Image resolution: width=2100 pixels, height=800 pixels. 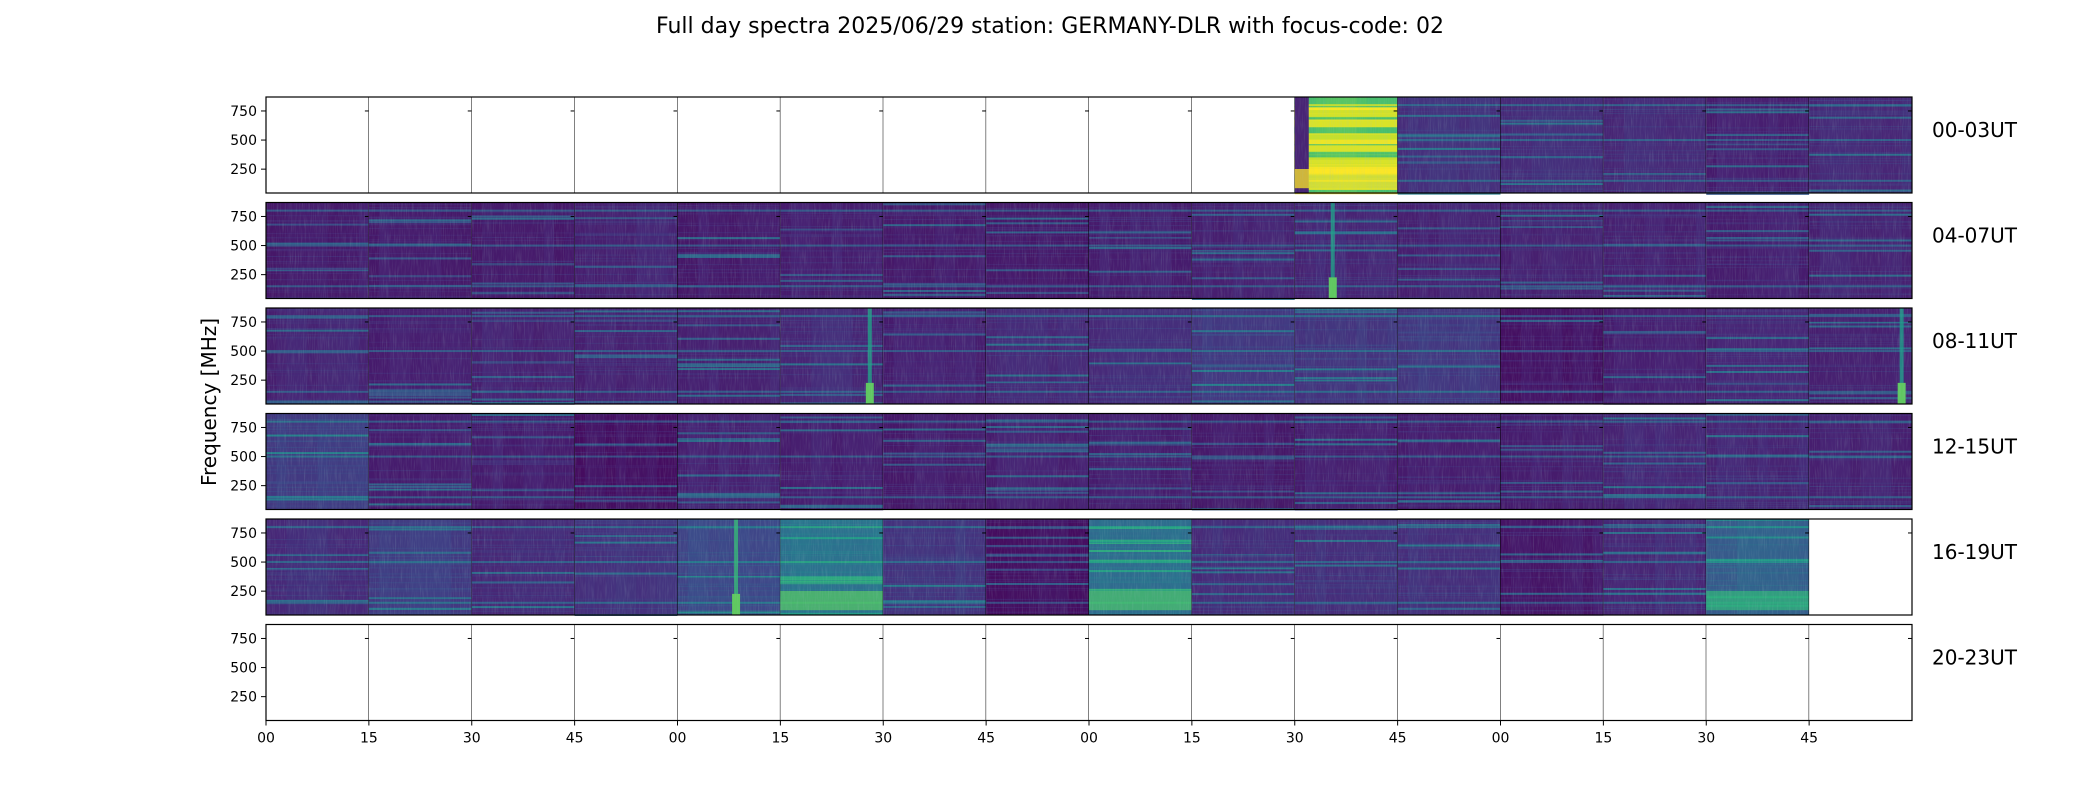 I want to click on spectra-row: 750 500 250 08-11UT, so click(x=1124, y=356).